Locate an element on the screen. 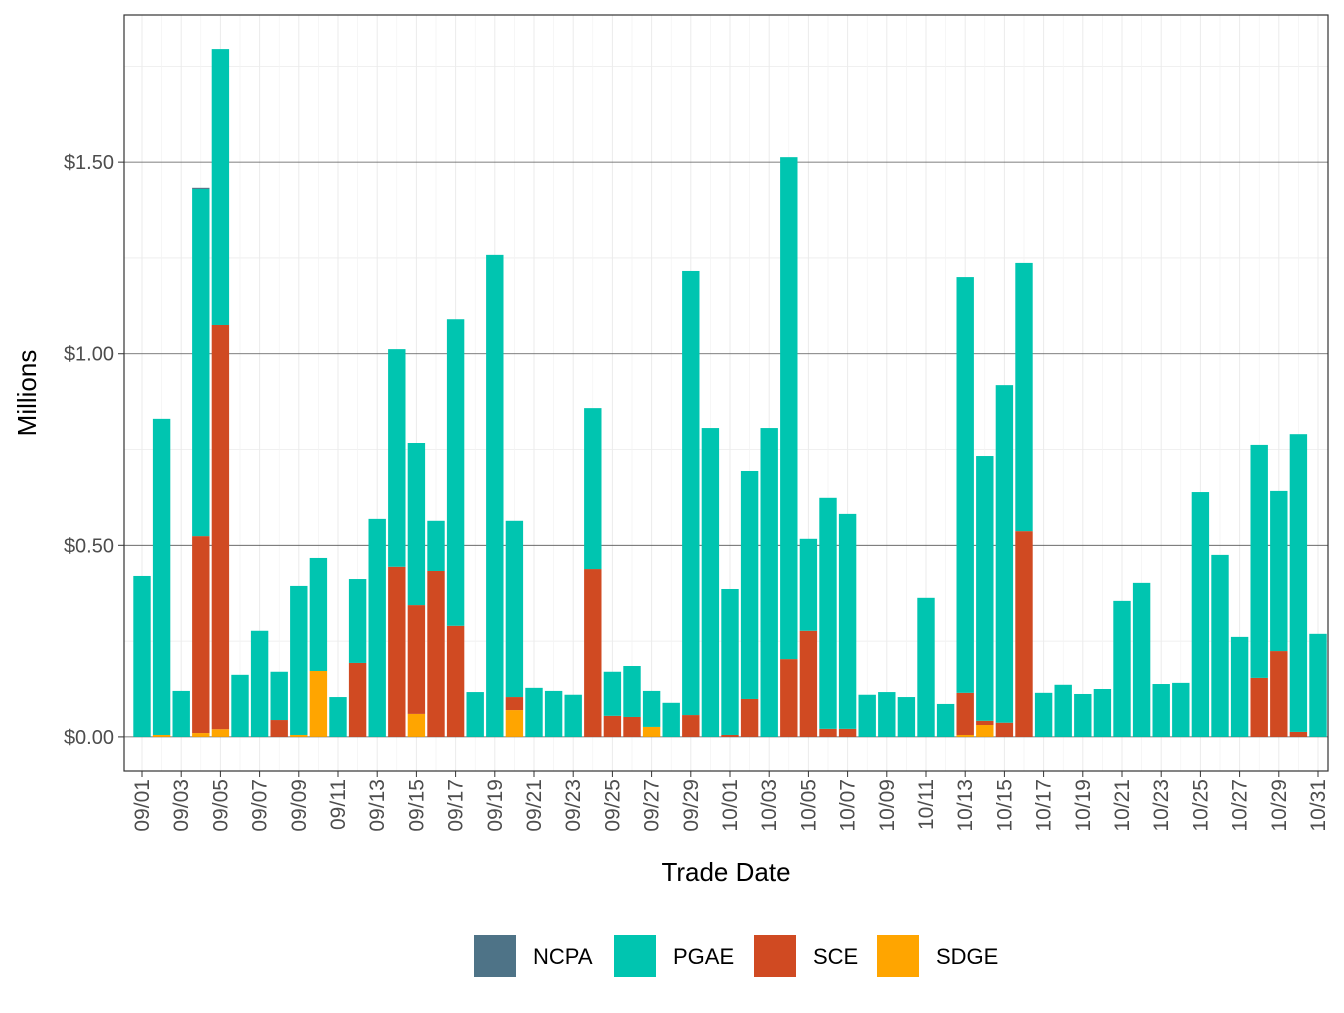 Image resolution: width=1344 pixels, height=1013 pixels. x-axis-title: Trade Date is located at coordinates (725, 872).